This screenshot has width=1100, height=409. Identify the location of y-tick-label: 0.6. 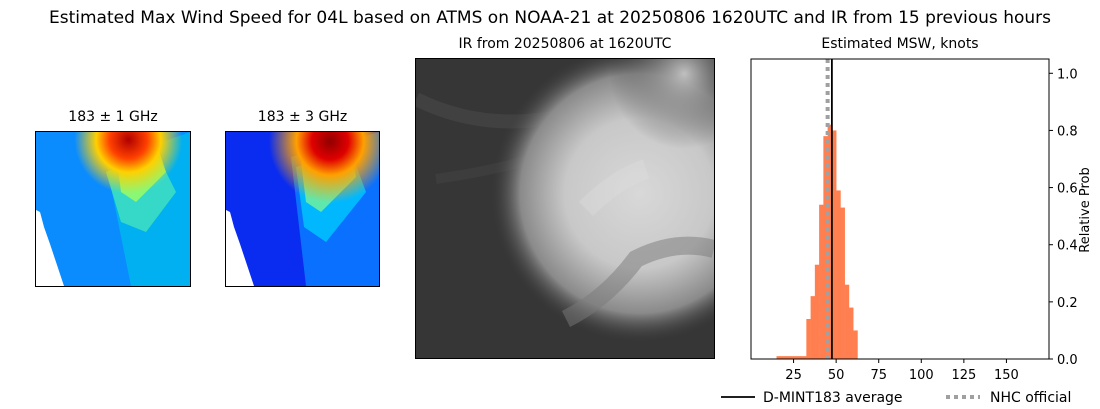
(1067, 189).